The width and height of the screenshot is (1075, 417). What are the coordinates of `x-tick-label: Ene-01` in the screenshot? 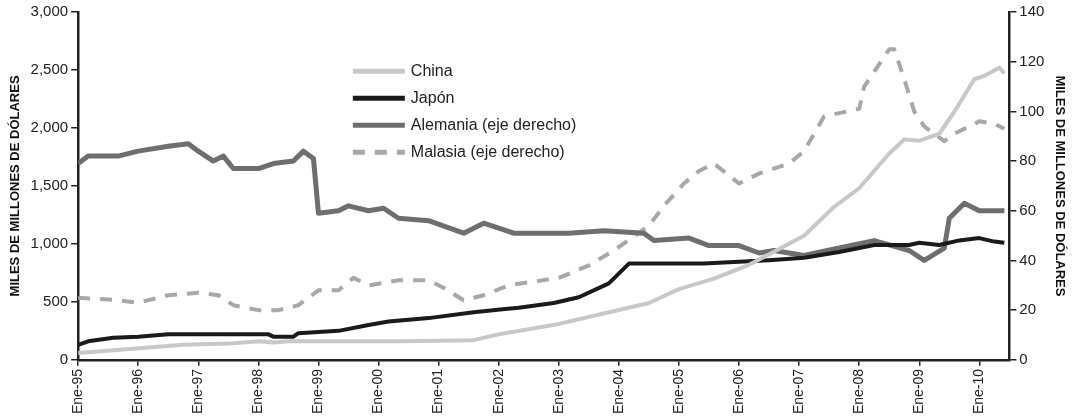 It's located at (437, 391).